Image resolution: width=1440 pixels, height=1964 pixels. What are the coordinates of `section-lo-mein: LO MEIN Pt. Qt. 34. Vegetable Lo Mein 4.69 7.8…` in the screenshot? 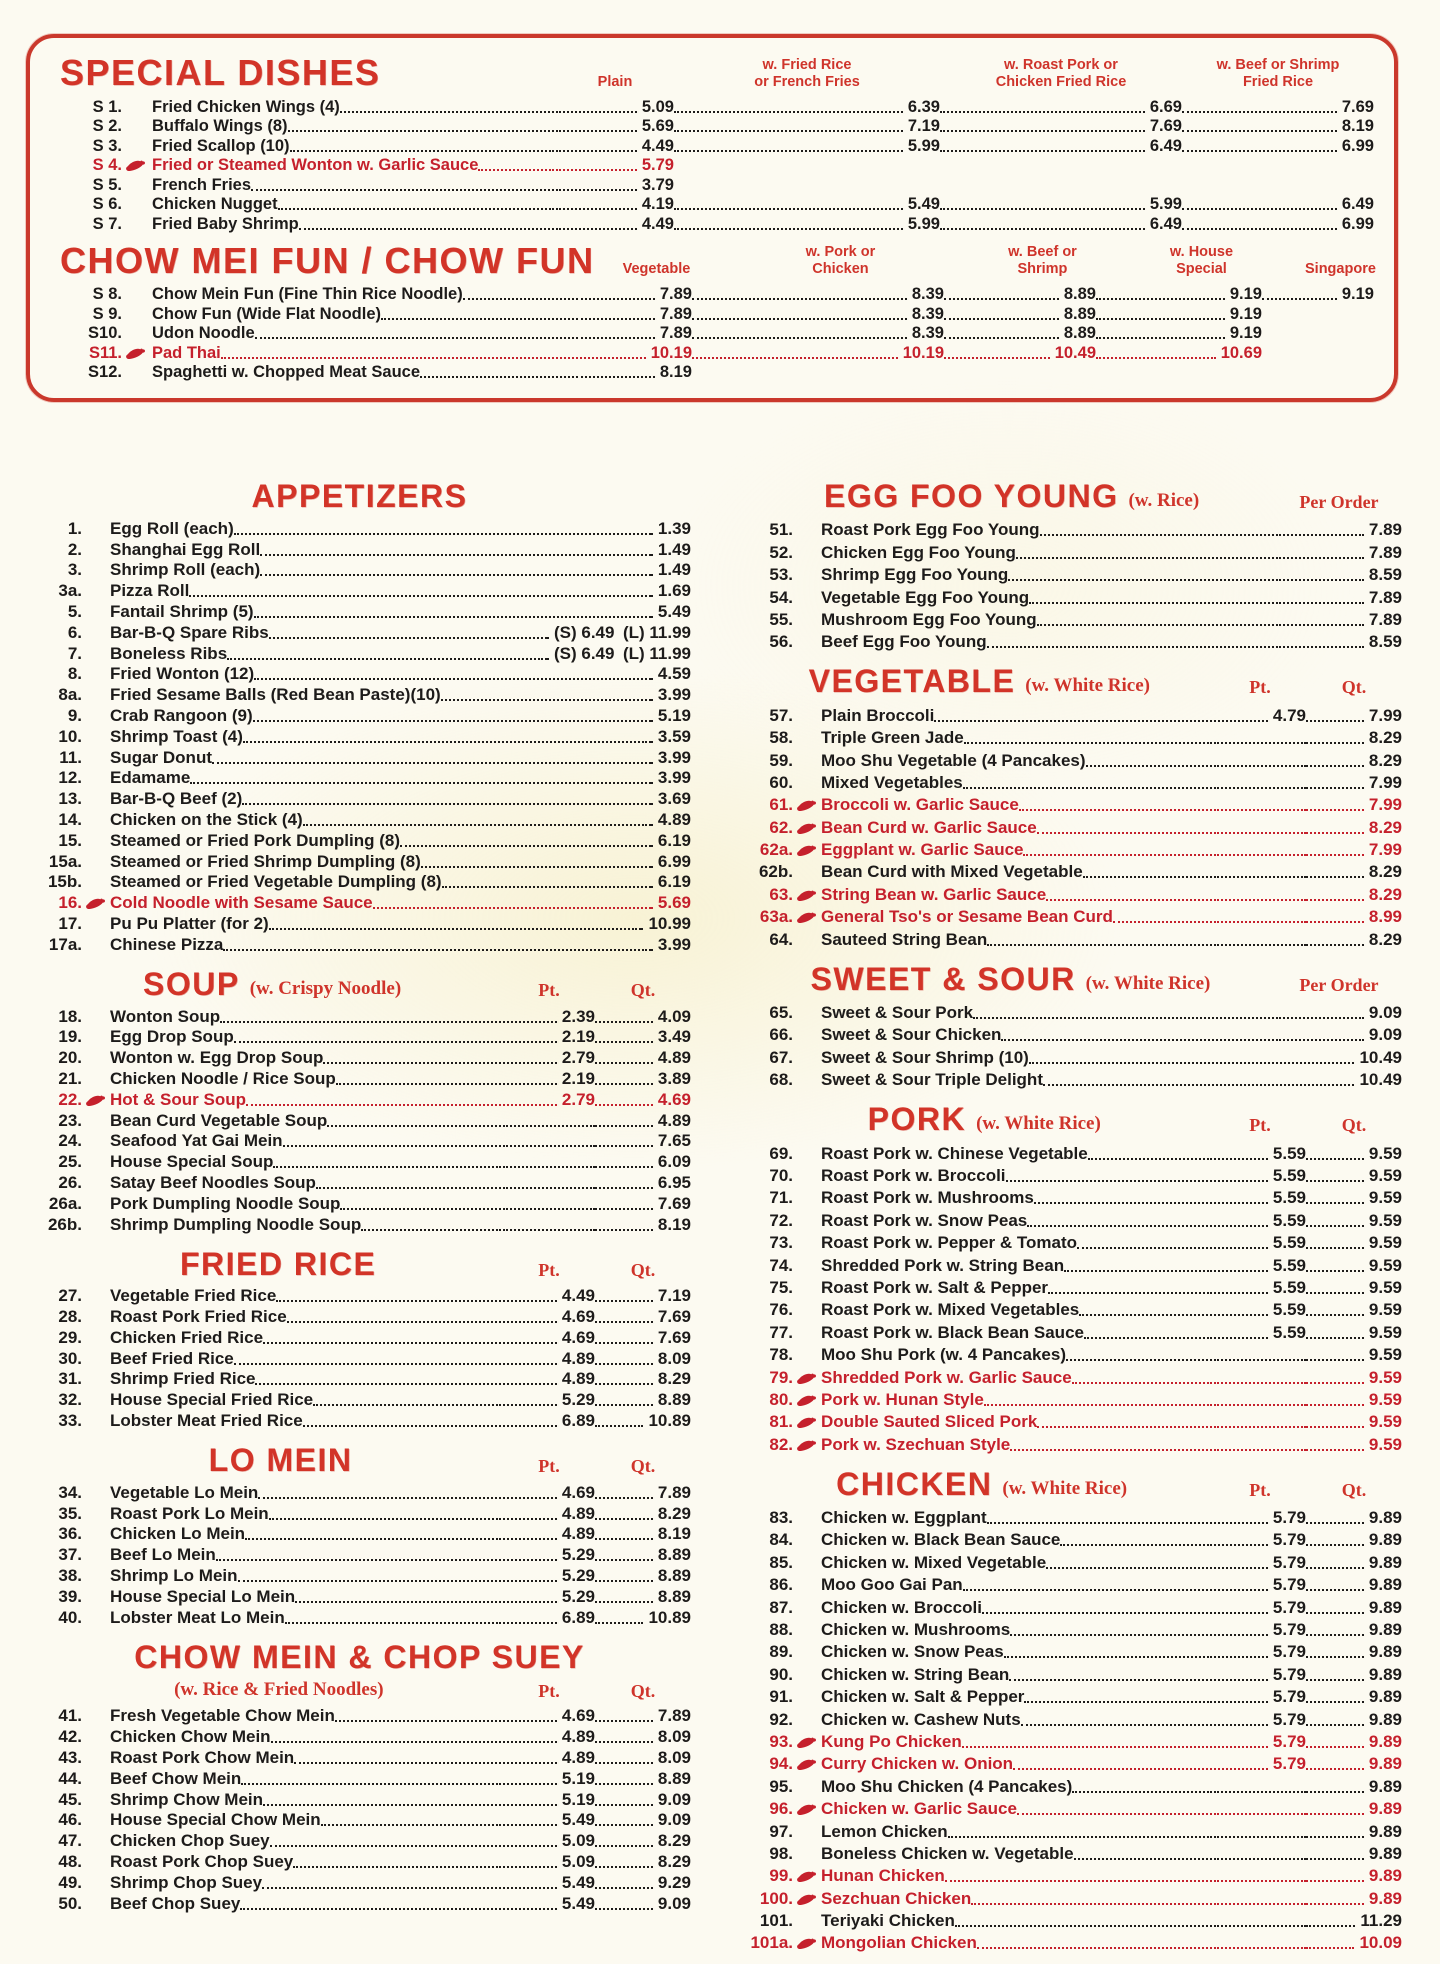 It's located at (359, 1535).